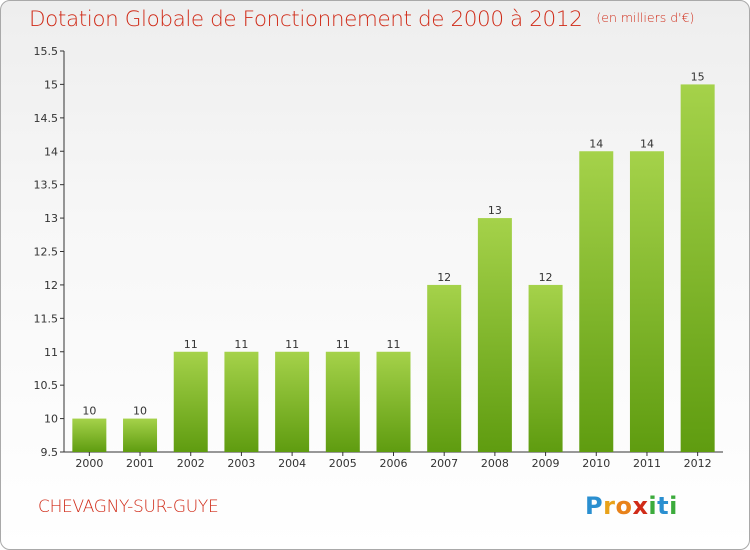  What do you see at coordinates (140, 463) in the screenshot?
I see `x-tick-label: 2001` at bounding box center [140, 463].